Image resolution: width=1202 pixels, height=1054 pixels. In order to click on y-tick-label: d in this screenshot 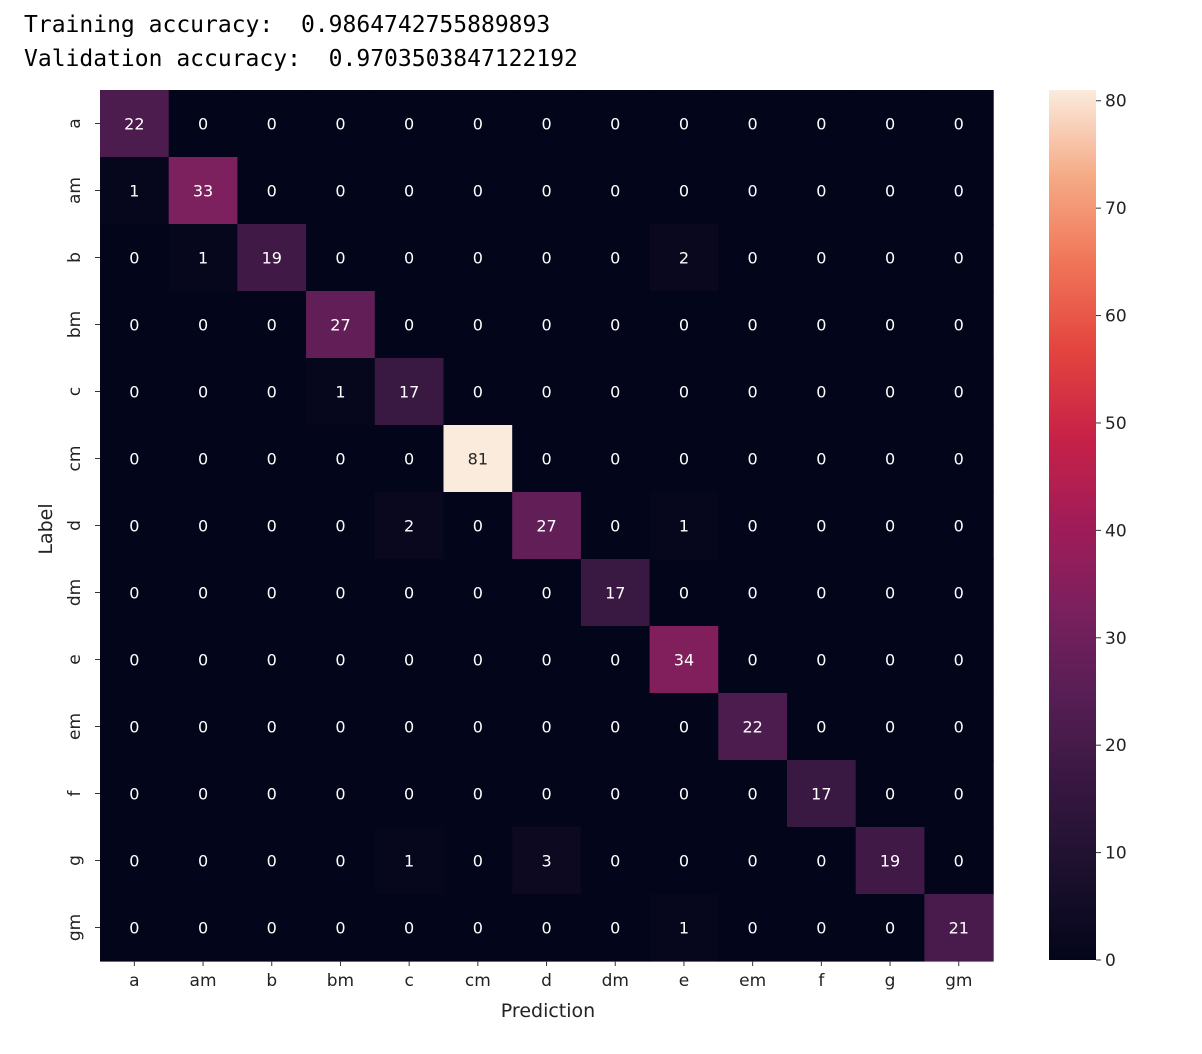, I will do `click(75, 525)`.